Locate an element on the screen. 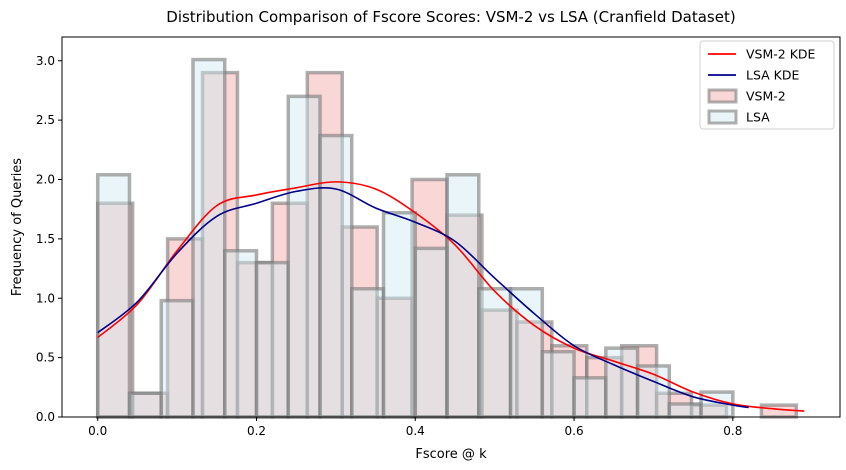 This screenshot has width=846, height=470. x-tick-label: 0.2 is located at coordinates (256, 431).